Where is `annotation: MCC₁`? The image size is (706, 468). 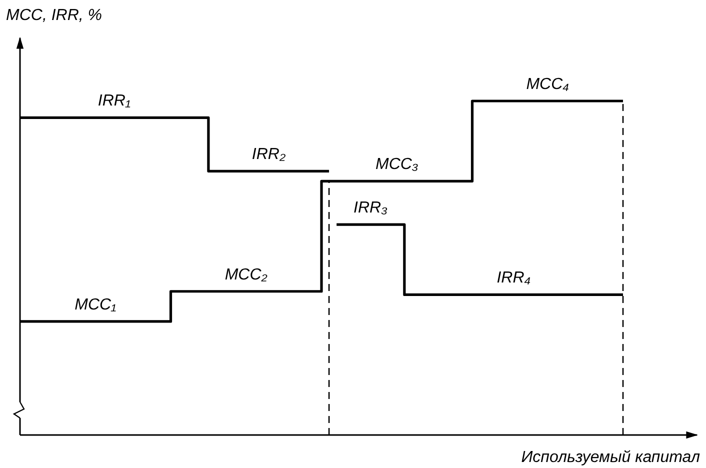
annotation: MCC₁ is located at coordinates (95, 305).